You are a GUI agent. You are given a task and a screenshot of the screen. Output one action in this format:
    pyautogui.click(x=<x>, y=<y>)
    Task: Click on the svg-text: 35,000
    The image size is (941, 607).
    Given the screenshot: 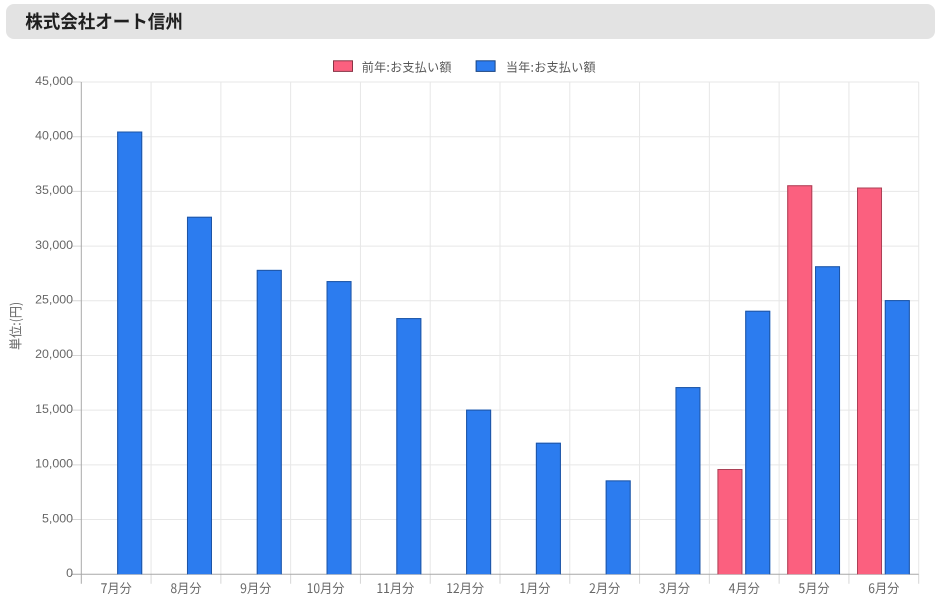 What is the action you would take?
    pyautogui.click(x=54, y=190)
    